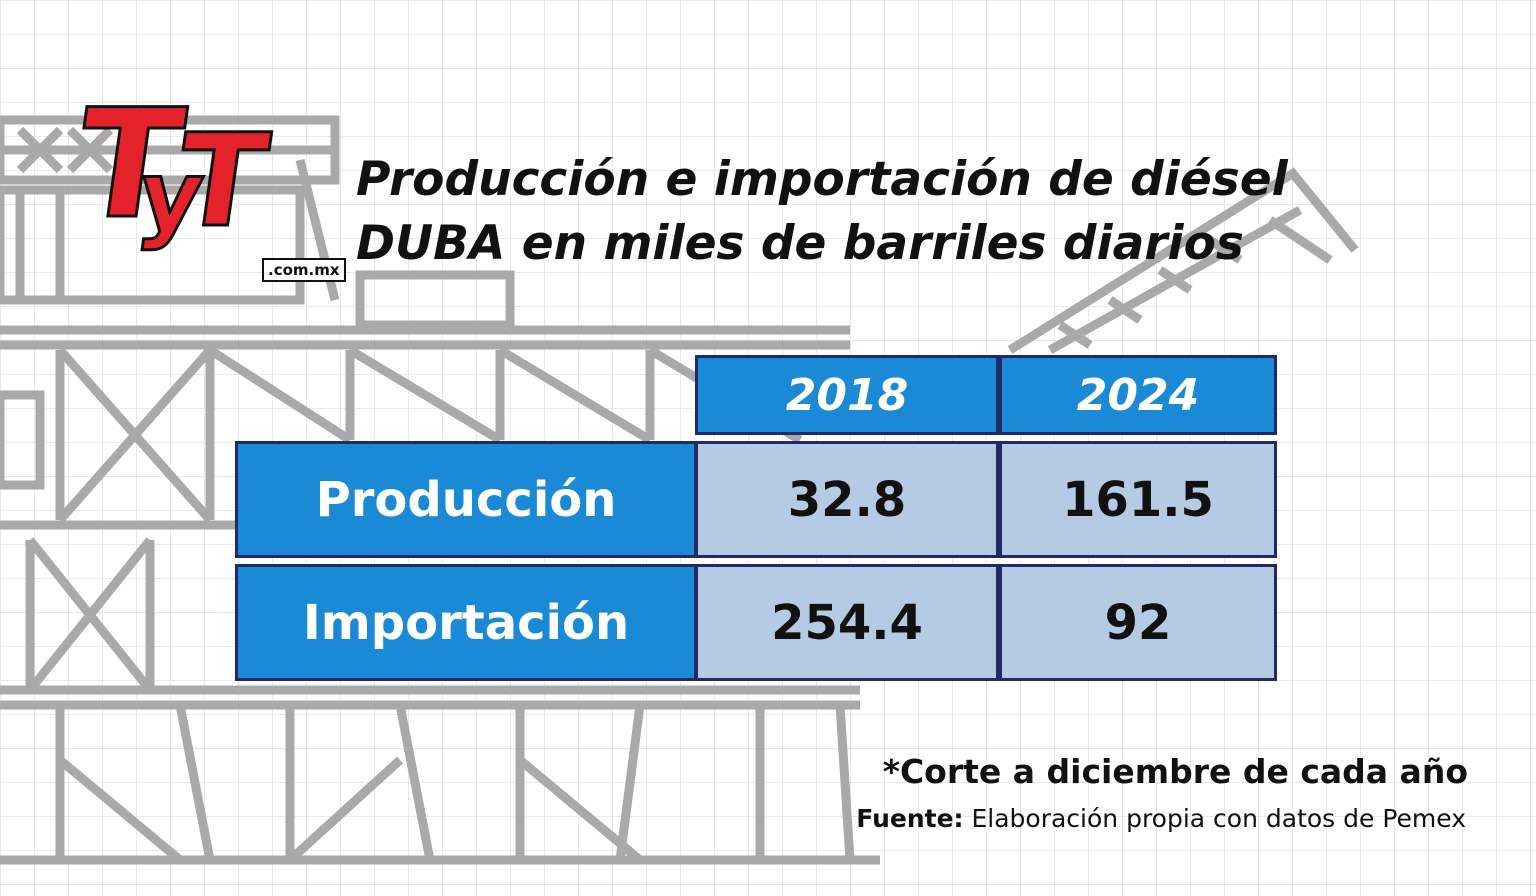 This screenshot has height=896, width=1536. Describe the element at coordinates (1175, 771) in the screenshot. I see `footnote: *Corte a diciembre de cada año` at that location.